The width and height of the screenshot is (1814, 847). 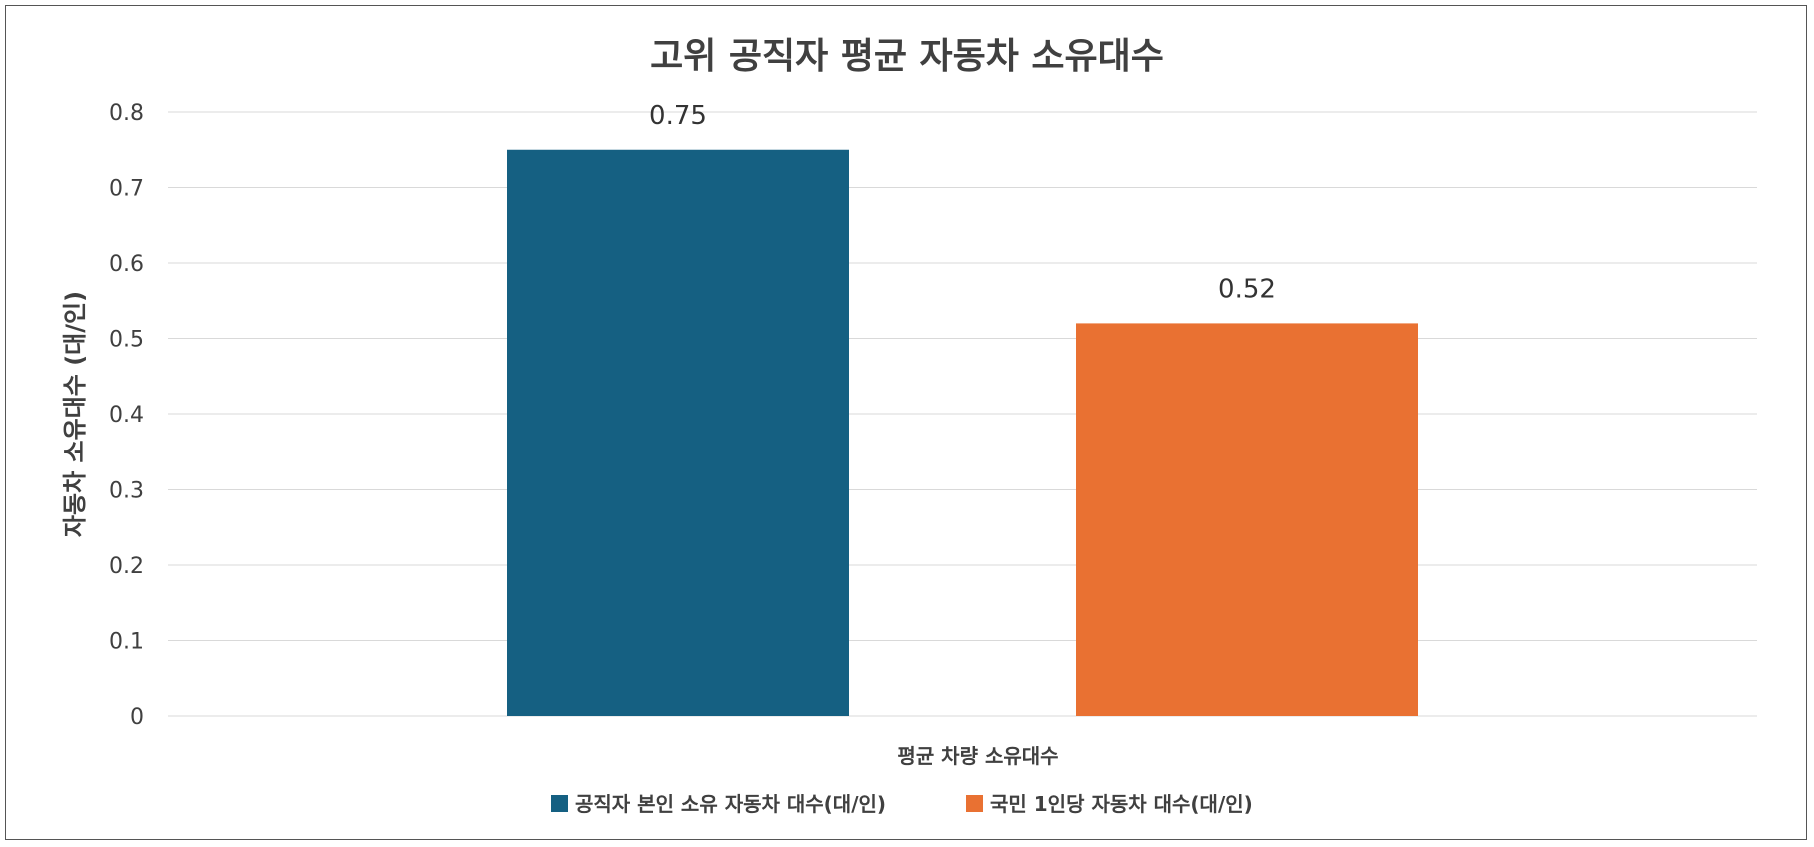 What do you see at coordinates (678, 116) in the screenshot?
I see `data-label: 0.75` at bounding box center [678, 116].